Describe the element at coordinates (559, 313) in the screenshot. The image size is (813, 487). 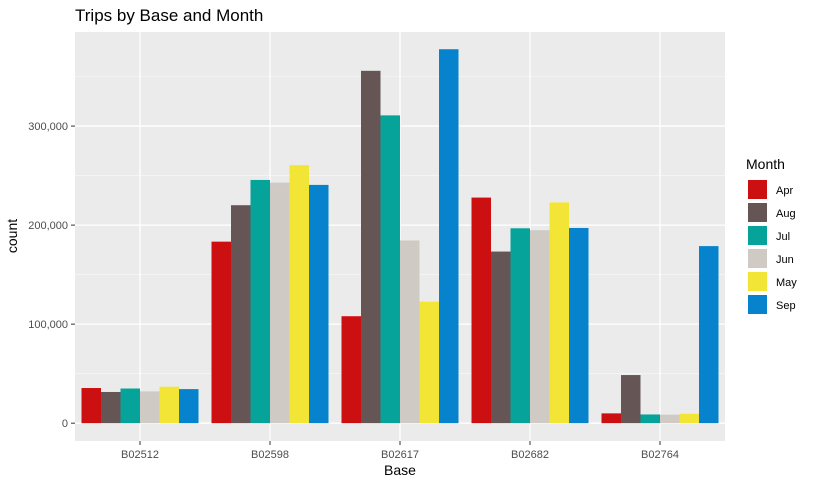
I see `bar-B02682-May` at that location.